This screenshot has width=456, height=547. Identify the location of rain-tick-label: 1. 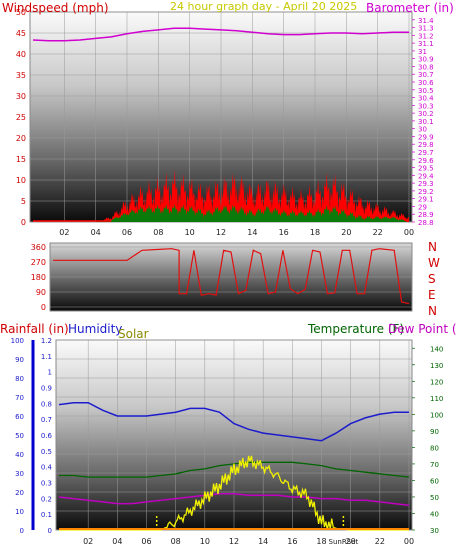
(50, 373).